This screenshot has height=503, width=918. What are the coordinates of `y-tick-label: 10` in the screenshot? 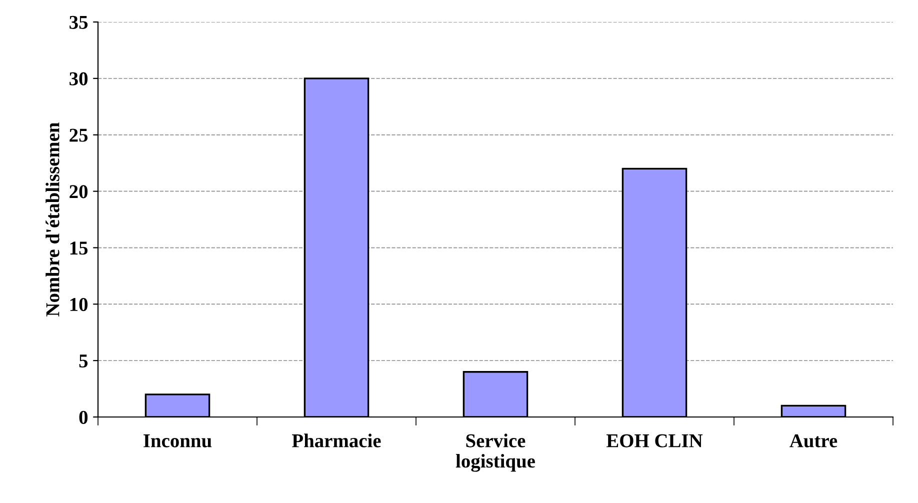 It's located at (79, 305).